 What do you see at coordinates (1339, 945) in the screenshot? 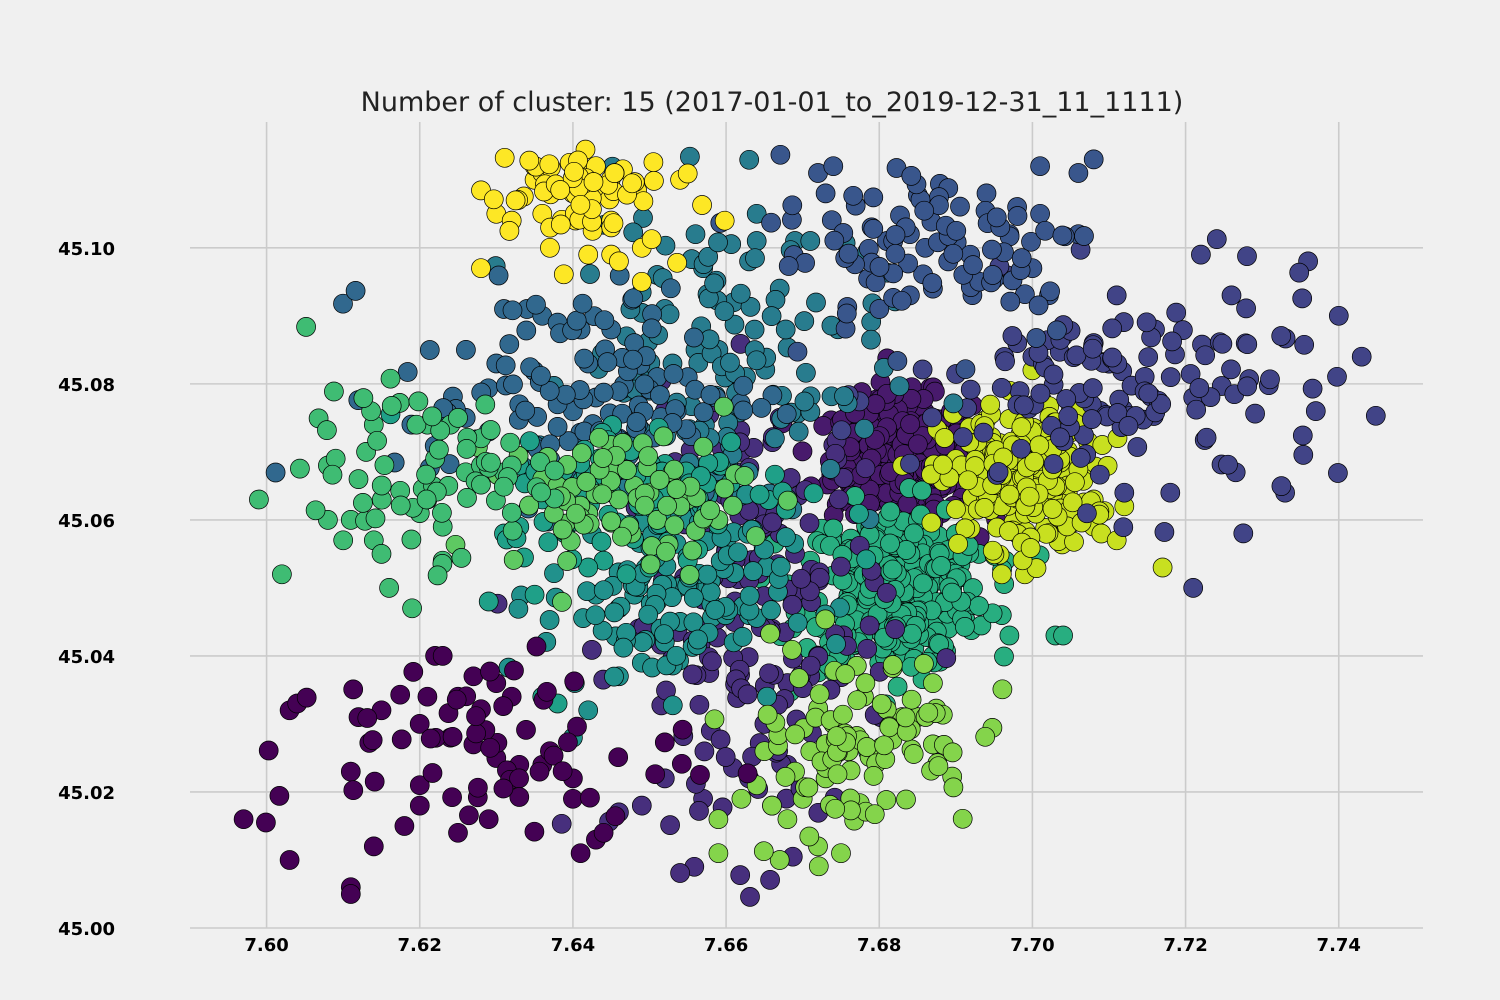
I see `x-tick-label: 7.74` at bounding box center [1339, 945].